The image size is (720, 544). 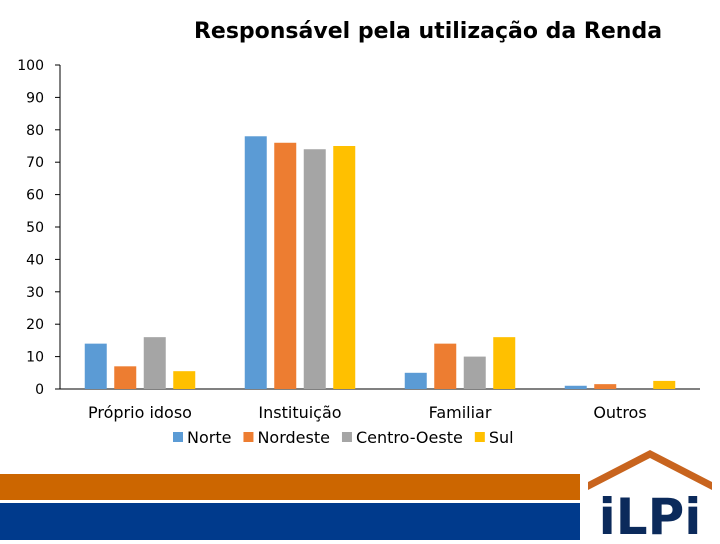 I want to click on y-tick-label: 70, so click(x=35, y=163).